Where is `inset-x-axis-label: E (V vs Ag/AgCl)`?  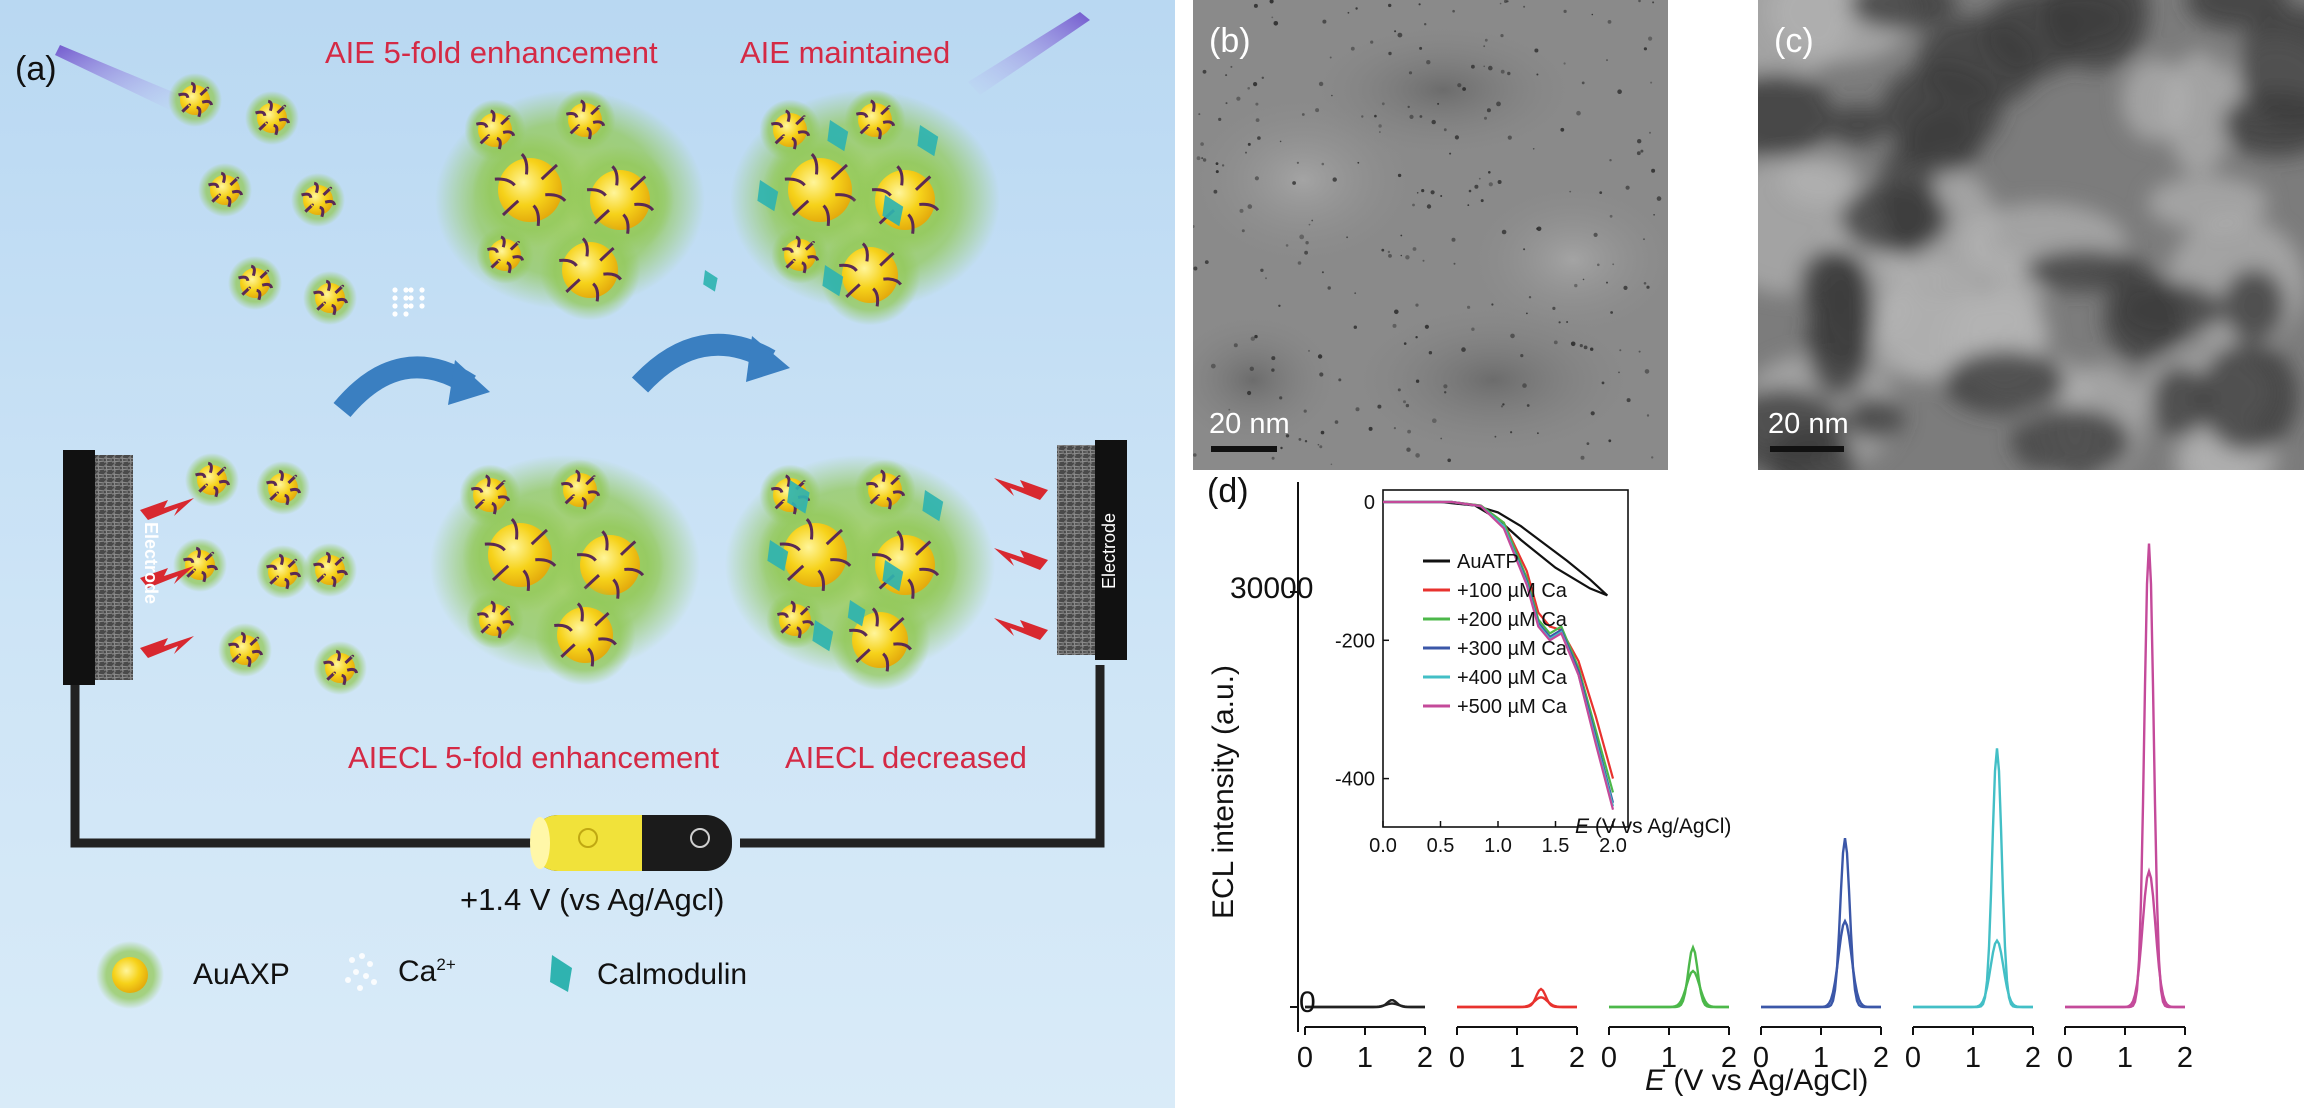 inset-x-axis-label: E (V vs Ag/AgCl) is located at coordinates (1653, 826).